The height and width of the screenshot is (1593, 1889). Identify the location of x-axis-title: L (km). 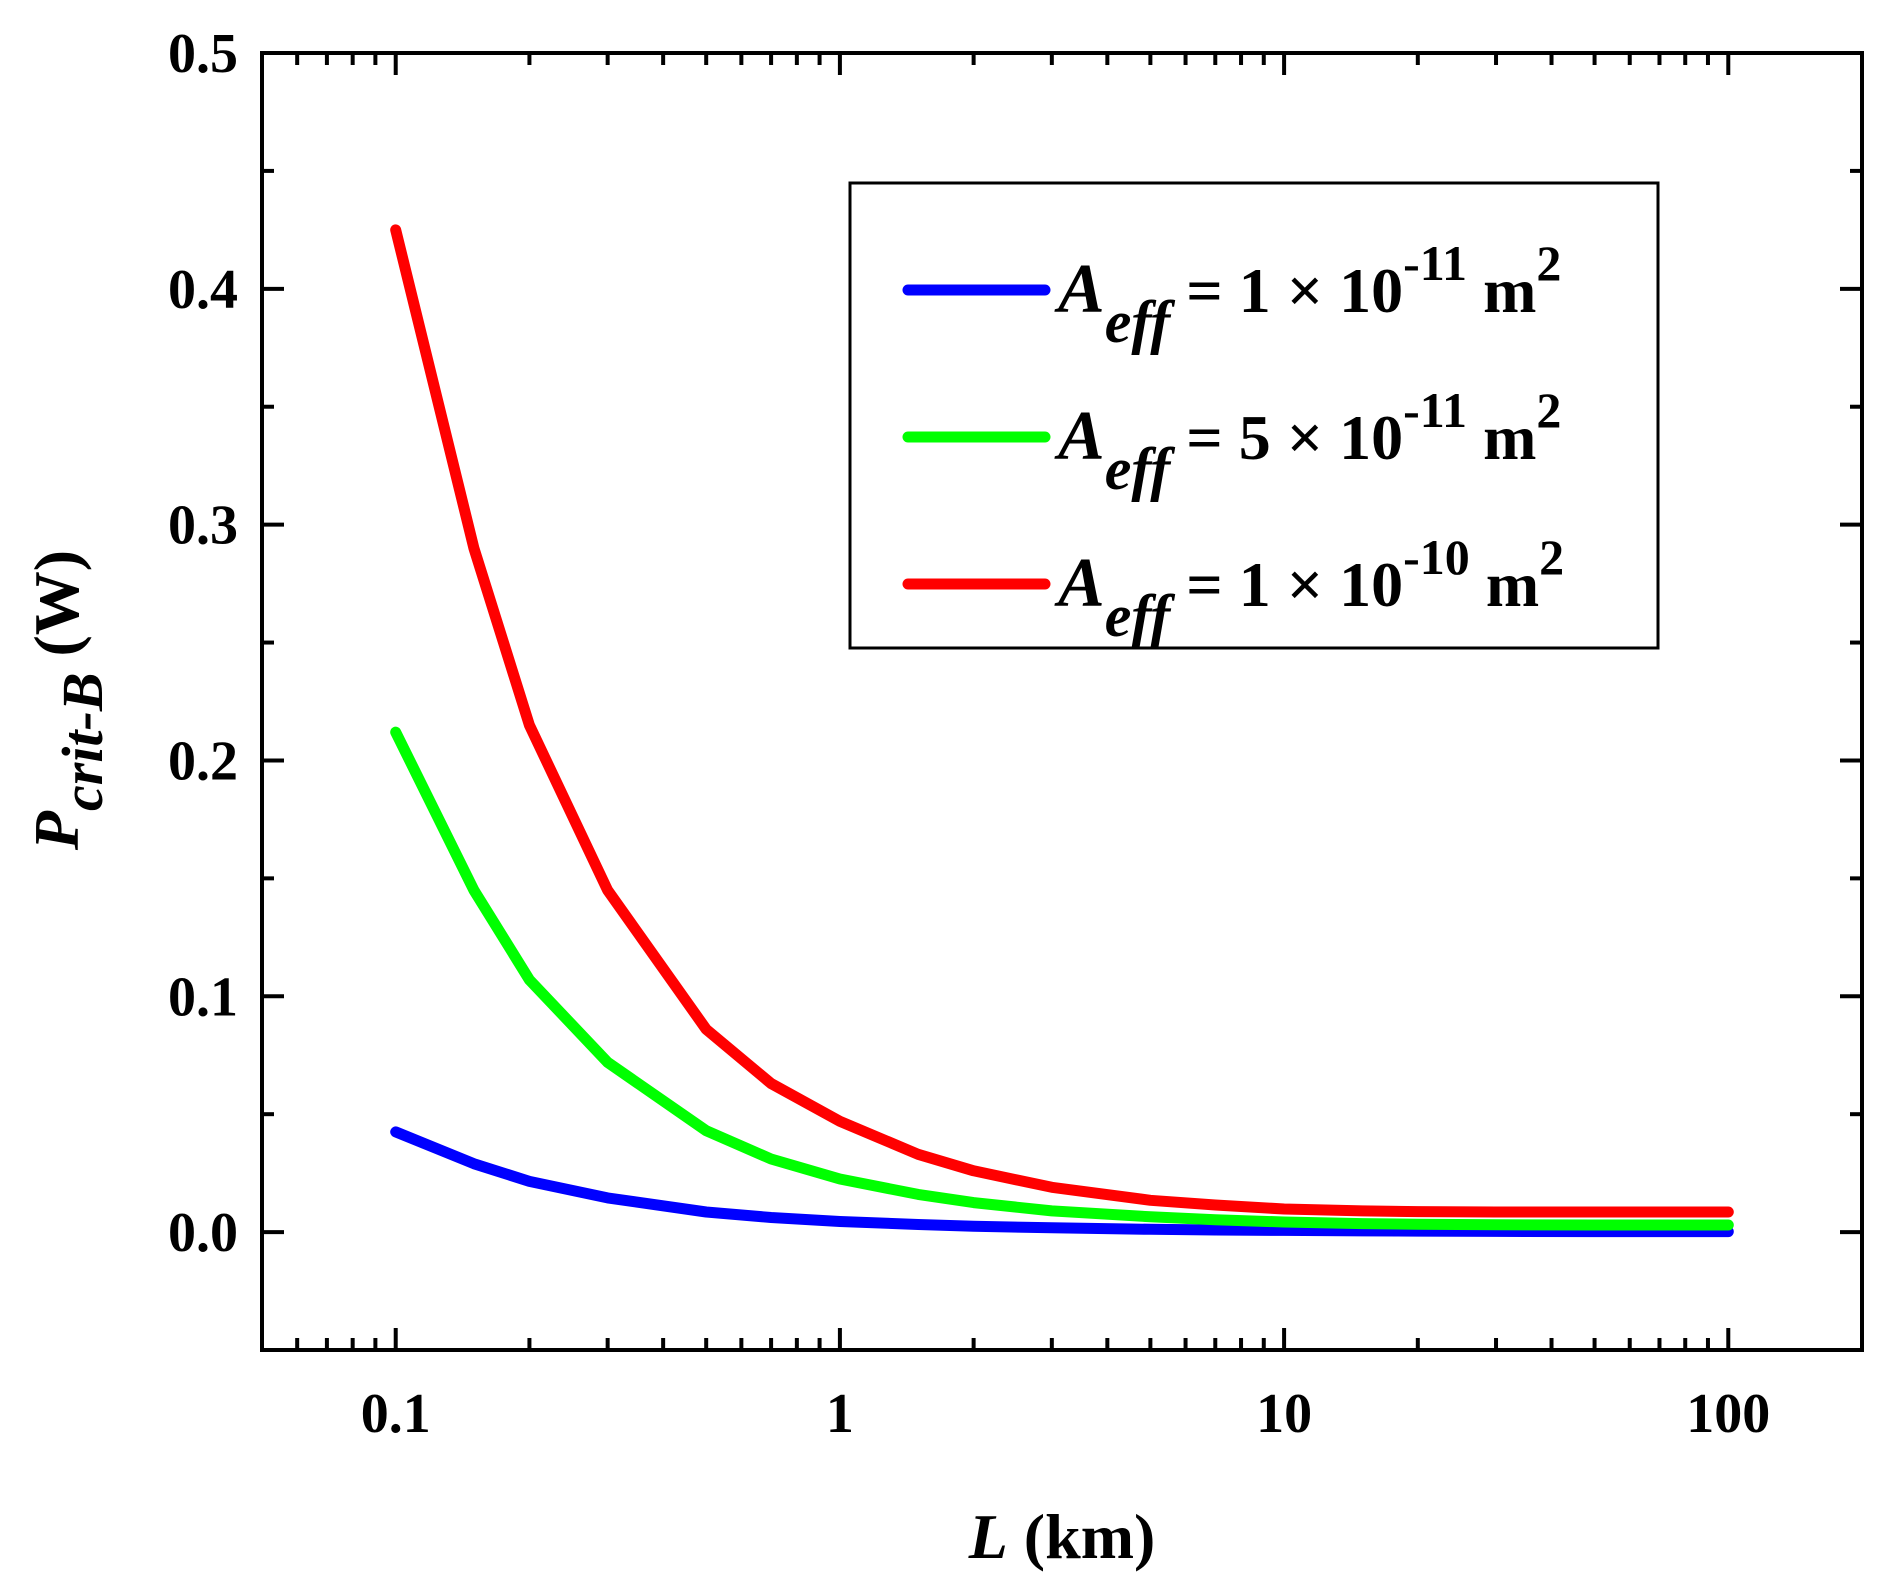
(1062, 1536).